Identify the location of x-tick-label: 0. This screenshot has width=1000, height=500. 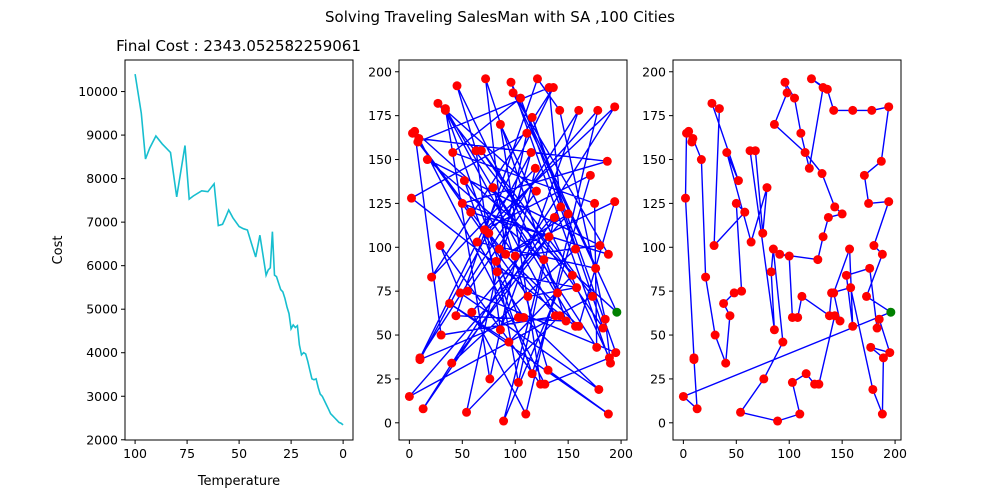
(343, 453).